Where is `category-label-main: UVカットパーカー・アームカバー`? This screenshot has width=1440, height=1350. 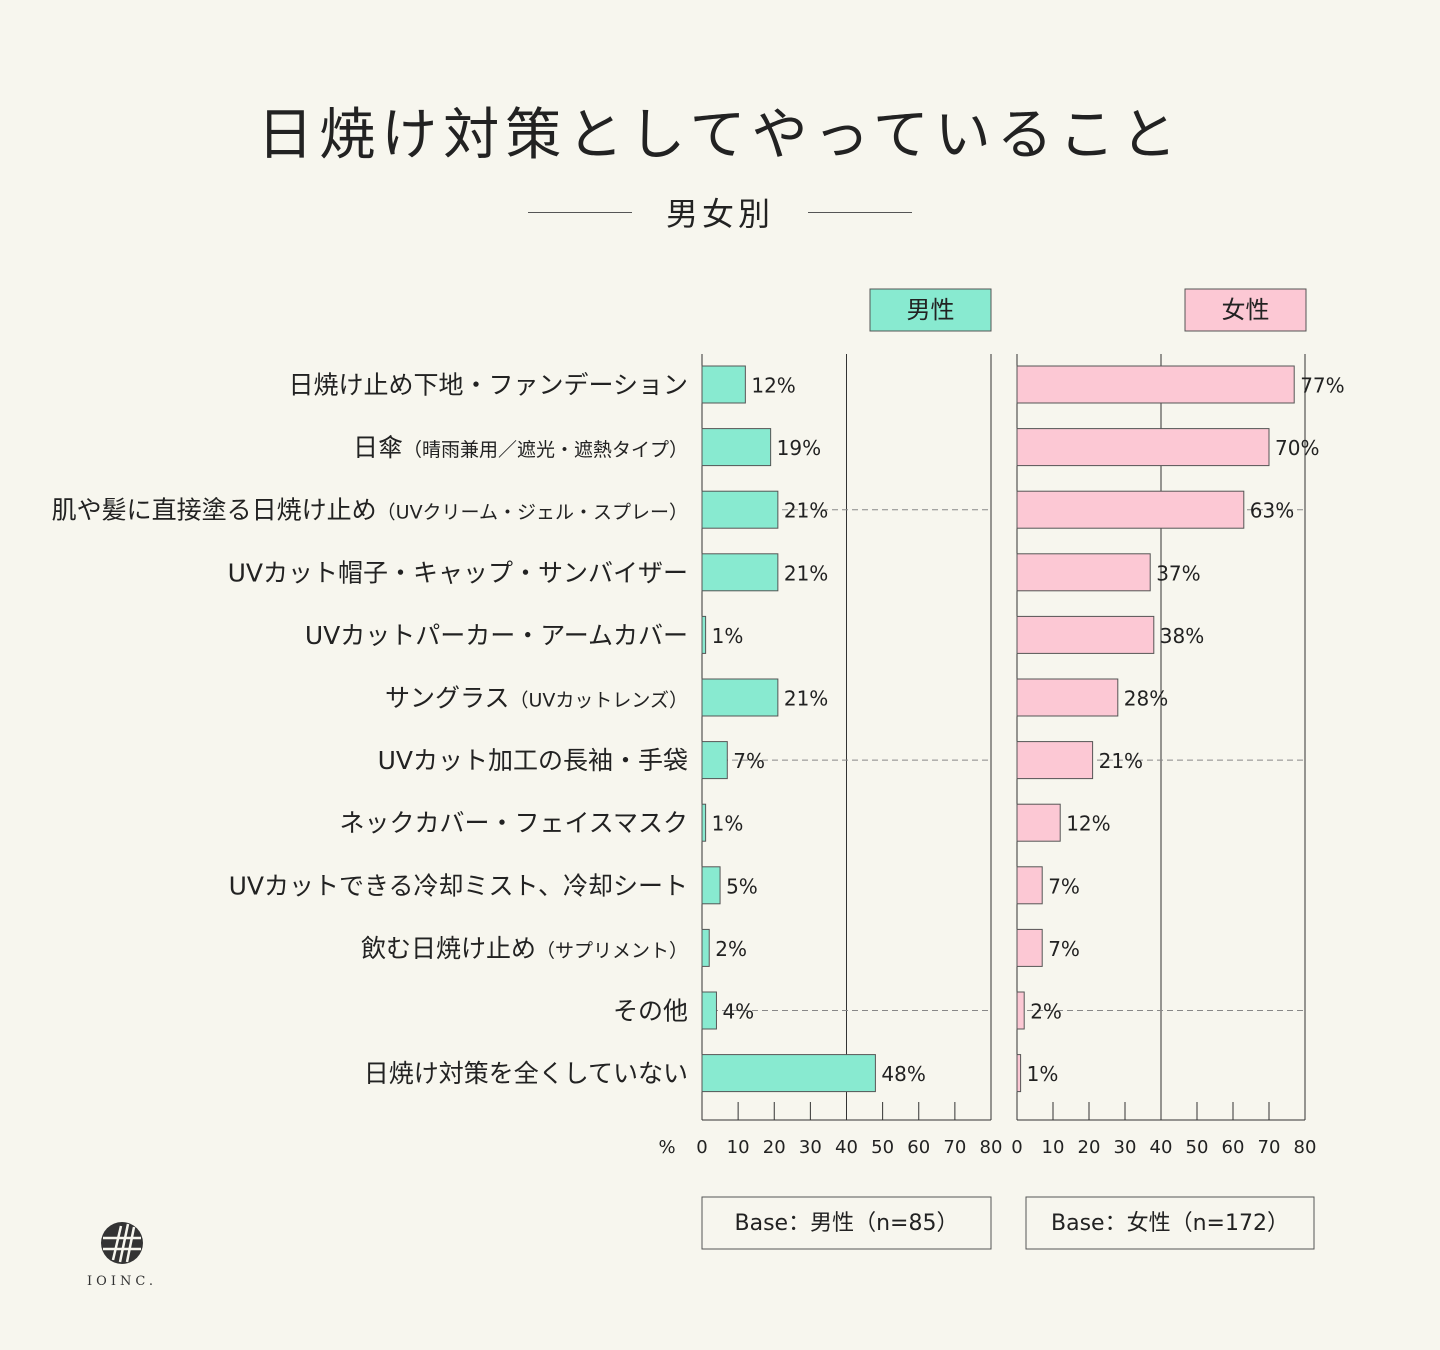 category-label-main: UVカットパーカー・アームカバー is located at coordinates (496, 635).